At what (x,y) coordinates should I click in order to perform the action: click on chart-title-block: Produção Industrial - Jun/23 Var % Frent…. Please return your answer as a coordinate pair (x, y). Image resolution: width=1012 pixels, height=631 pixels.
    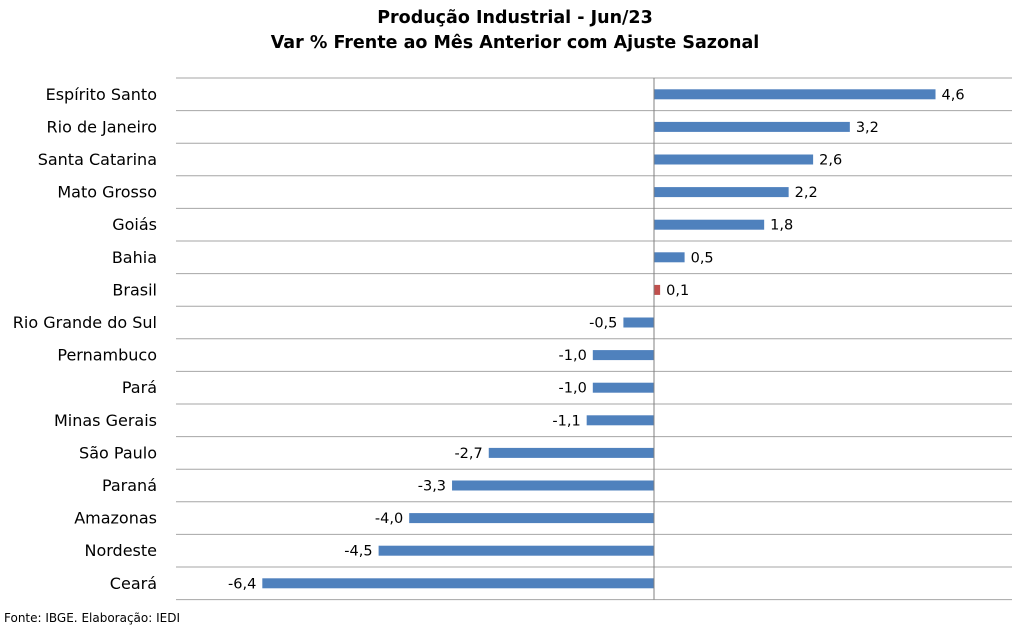
    Looking at the image, I should click on (506, 31).